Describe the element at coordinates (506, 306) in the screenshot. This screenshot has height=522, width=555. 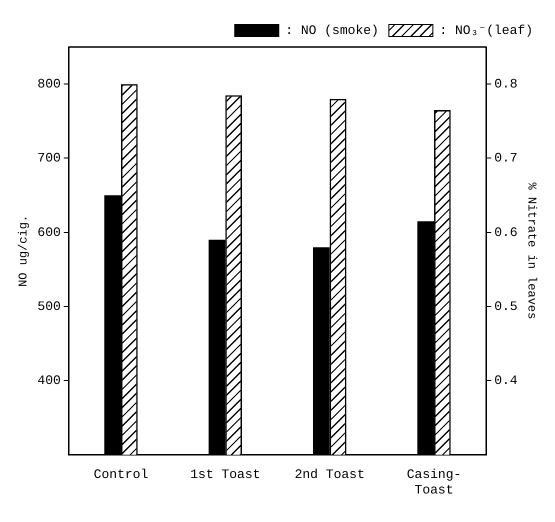
I see `y2-tick-label: 0.5` at that location.